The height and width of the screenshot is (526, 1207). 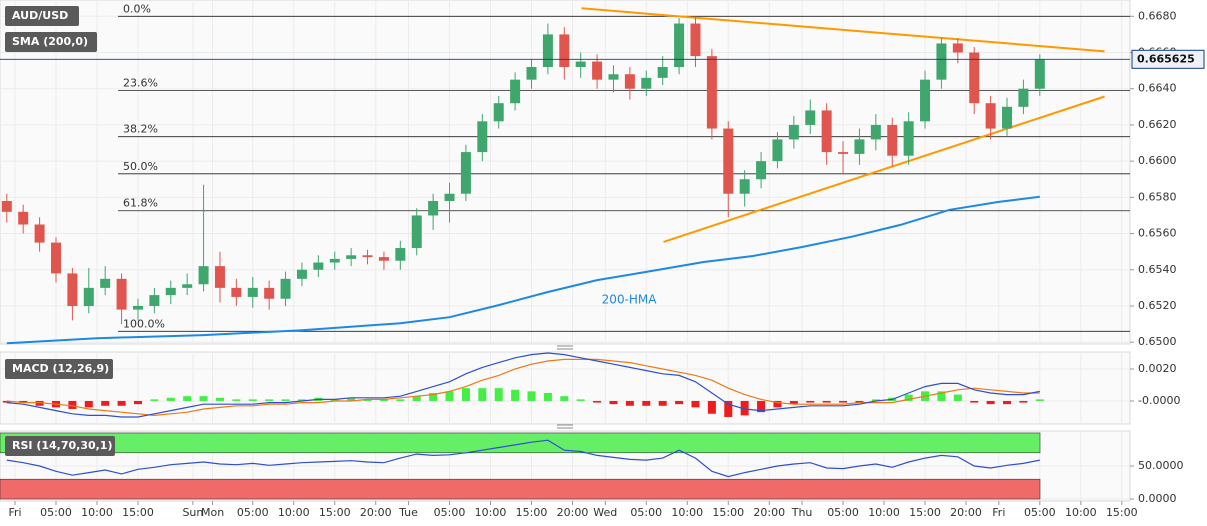 What do you see at coordinates (605, 512) in the screenshot?
I see `x-tick-label: Wed` at bounding box center [605, 512].